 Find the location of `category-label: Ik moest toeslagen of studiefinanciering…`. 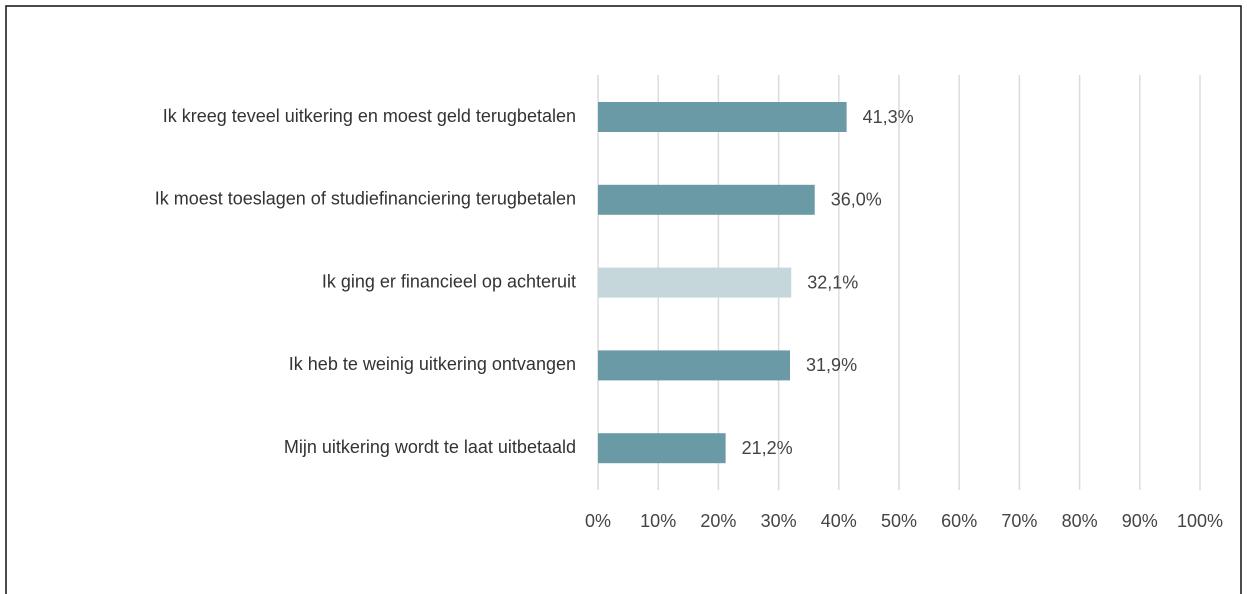

category-label: Ik moest toeslagen of studiefinanciering… is located at coordinates (365, 199).